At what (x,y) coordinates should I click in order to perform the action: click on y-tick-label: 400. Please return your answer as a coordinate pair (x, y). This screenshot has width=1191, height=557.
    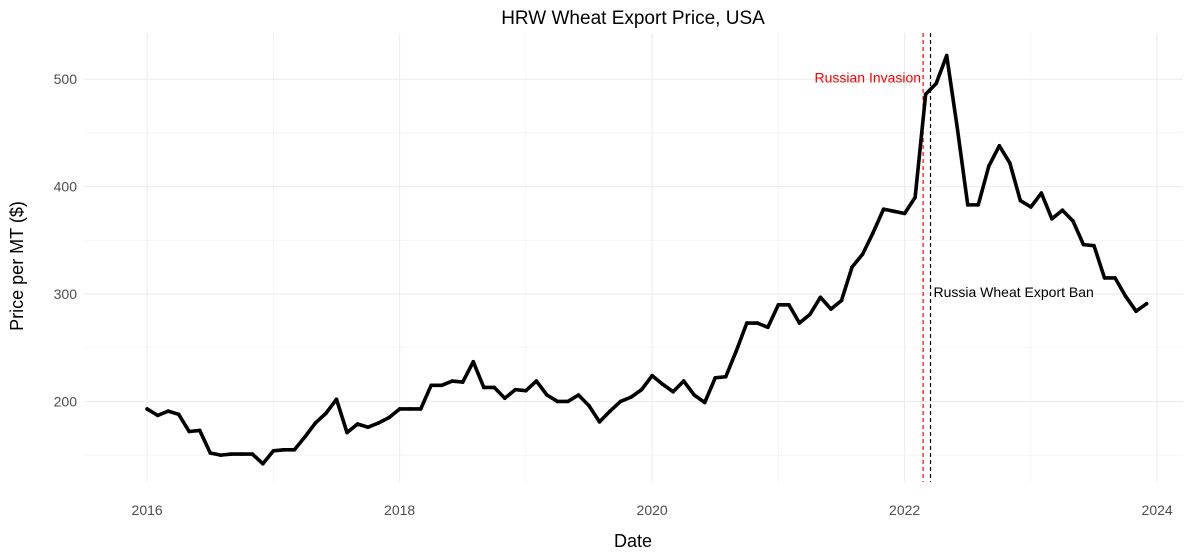
    Looking at the image, I should click on (66, 187).